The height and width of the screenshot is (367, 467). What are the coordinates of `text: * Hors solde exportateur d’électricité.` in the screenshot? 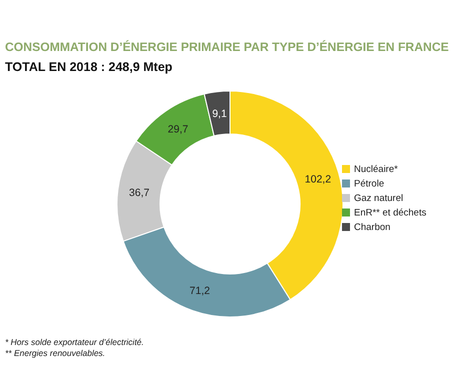 It's located at (74, 342).